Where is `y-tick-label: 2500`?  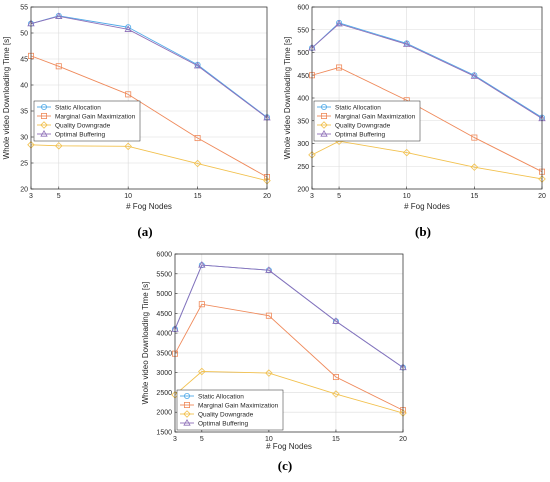 y-tick-label: 2500 is located at coordinates (164, 393).